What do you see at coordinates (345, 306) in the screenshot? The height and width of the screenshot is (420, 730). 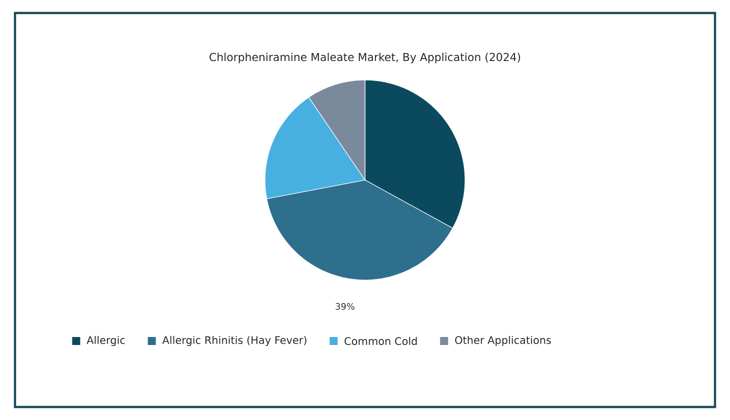 I see `data-label: 39%` at bounding box center [345, 306].